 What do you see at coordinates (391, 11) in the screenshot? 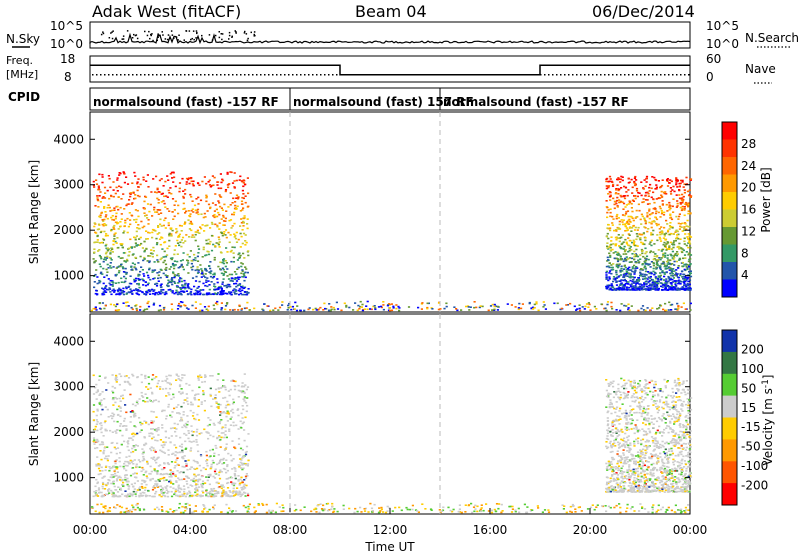
I see `beam-title: Beam 04` at bounding box center [391, 11].